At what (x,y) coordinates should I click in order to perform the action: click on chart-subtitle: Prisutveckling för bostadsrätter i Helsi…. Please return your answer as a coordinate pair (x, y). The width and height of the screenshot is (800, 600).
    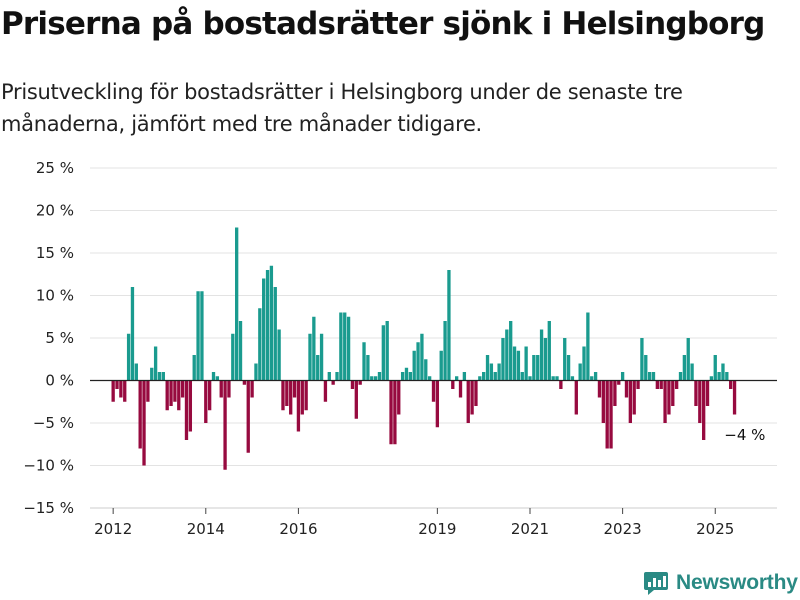
    Looking at the image, I should click on (342, 108).